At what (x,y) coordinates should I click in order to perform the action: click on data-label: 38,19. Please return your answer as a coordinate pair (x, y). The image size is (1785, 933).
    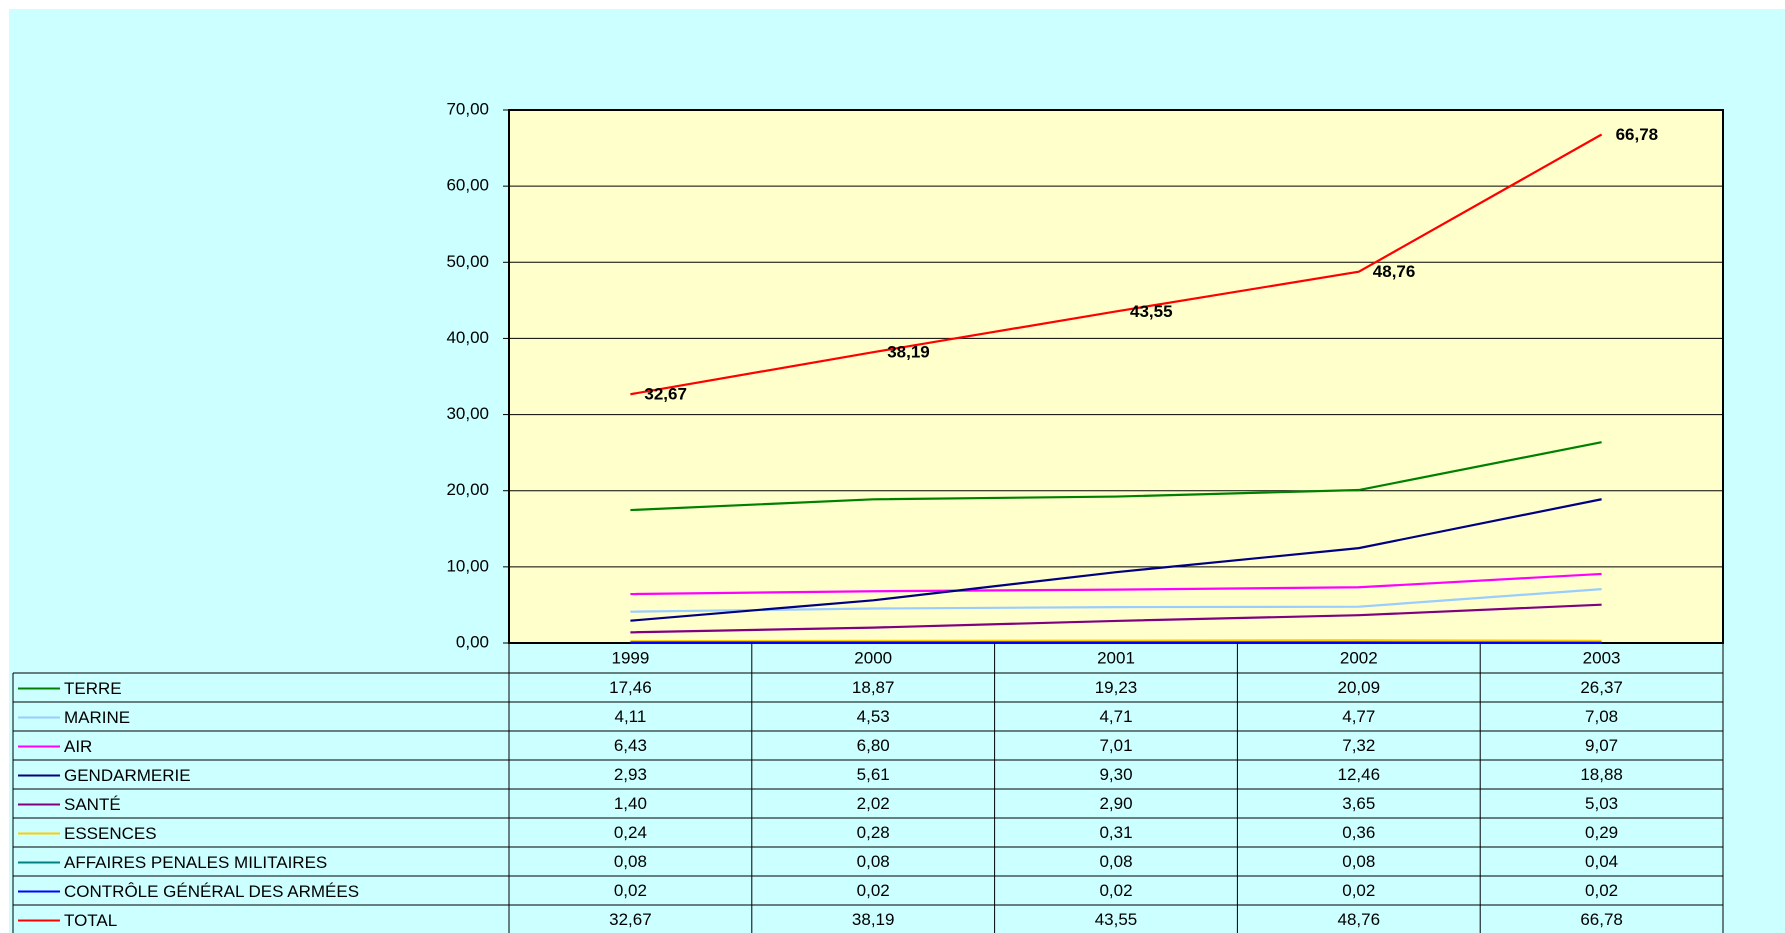
    Looking at the image, I should click on (908, 352).